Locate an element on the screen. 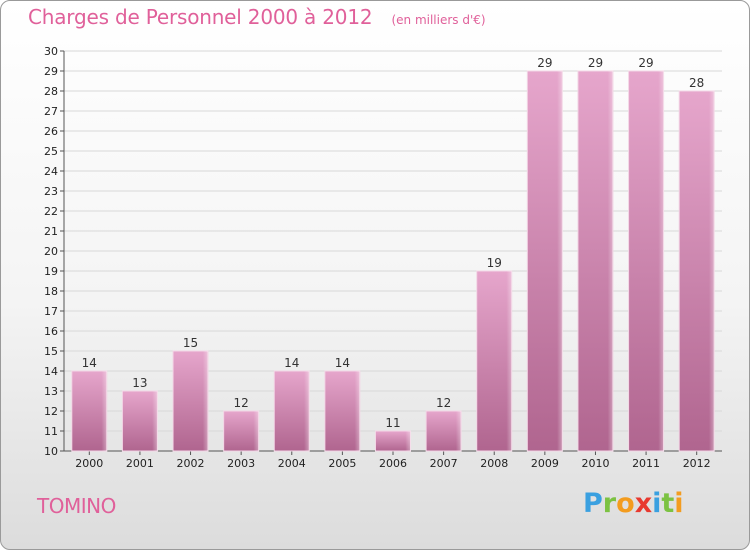 The width and height of the screenshot is (750, 550). y-tick-label: 30 is located at coordinates (51, 51).